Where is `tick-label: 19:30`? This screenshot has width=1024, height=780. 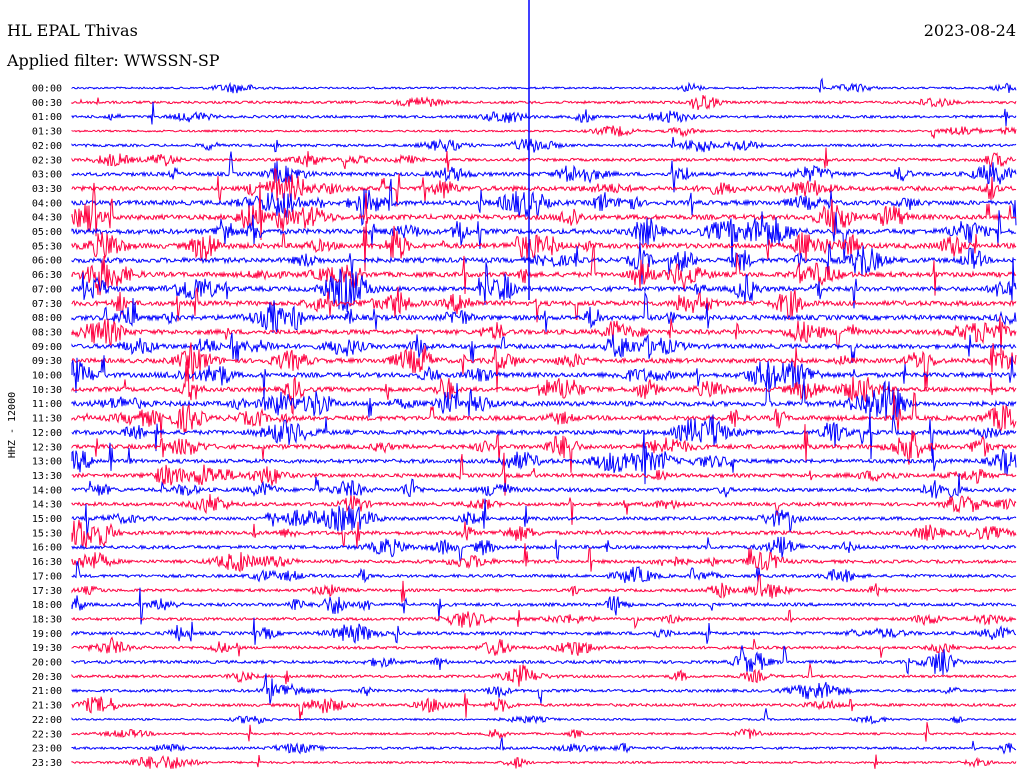
tick-label: 19:30 is located at coordinates (47, 648).